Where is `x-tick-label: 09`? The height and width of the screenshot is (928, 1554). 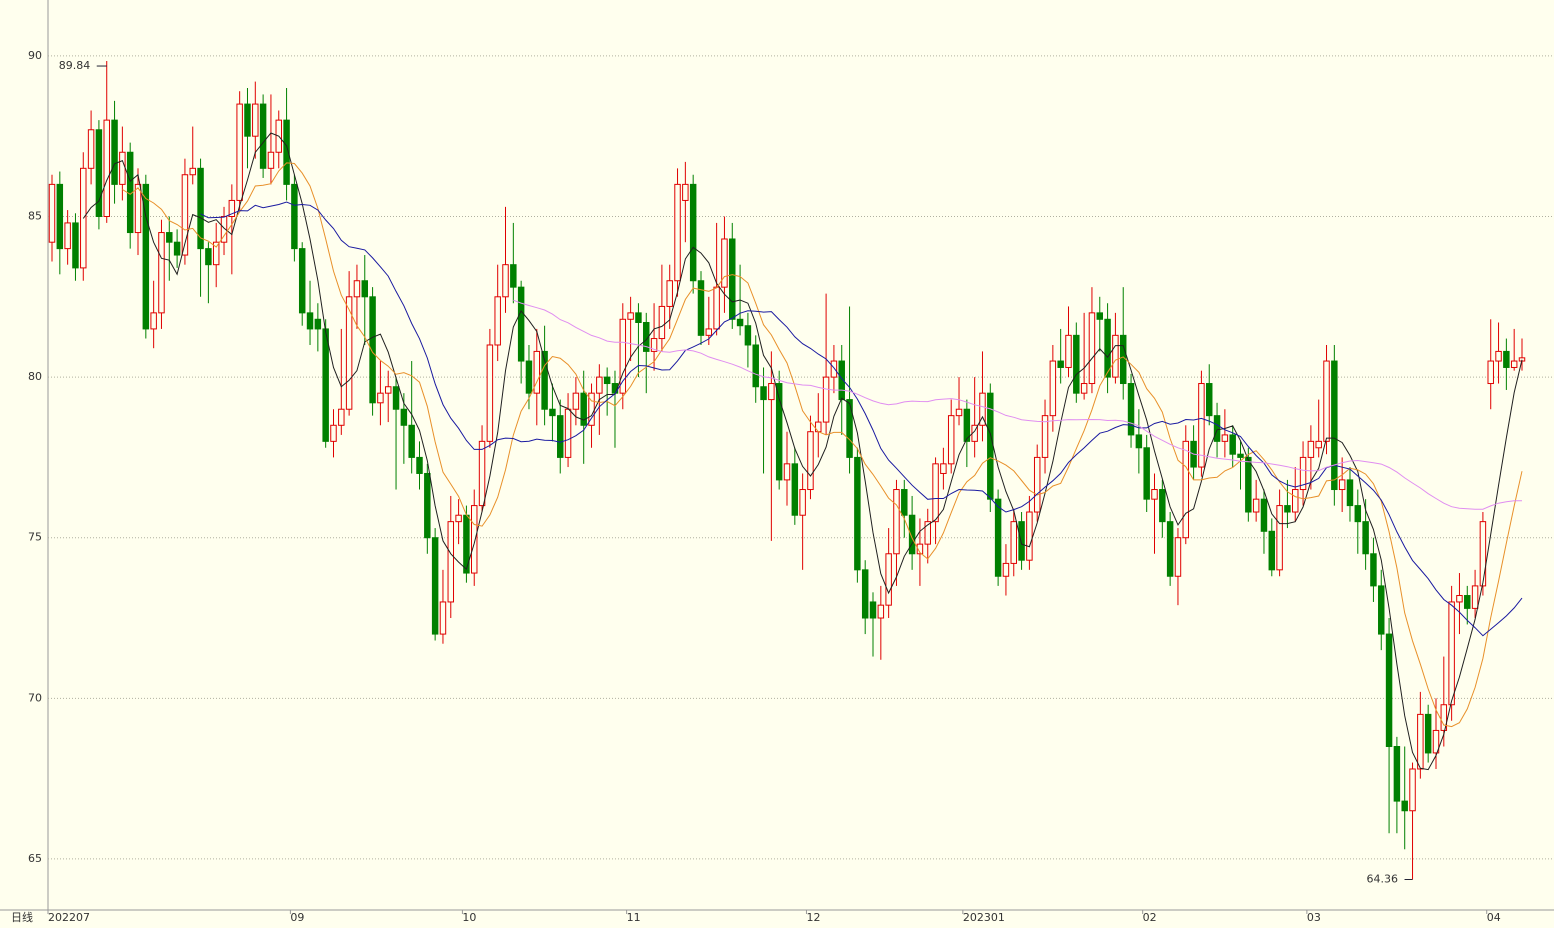 x-tick-label: 09 is located at coordinates (297, 917).